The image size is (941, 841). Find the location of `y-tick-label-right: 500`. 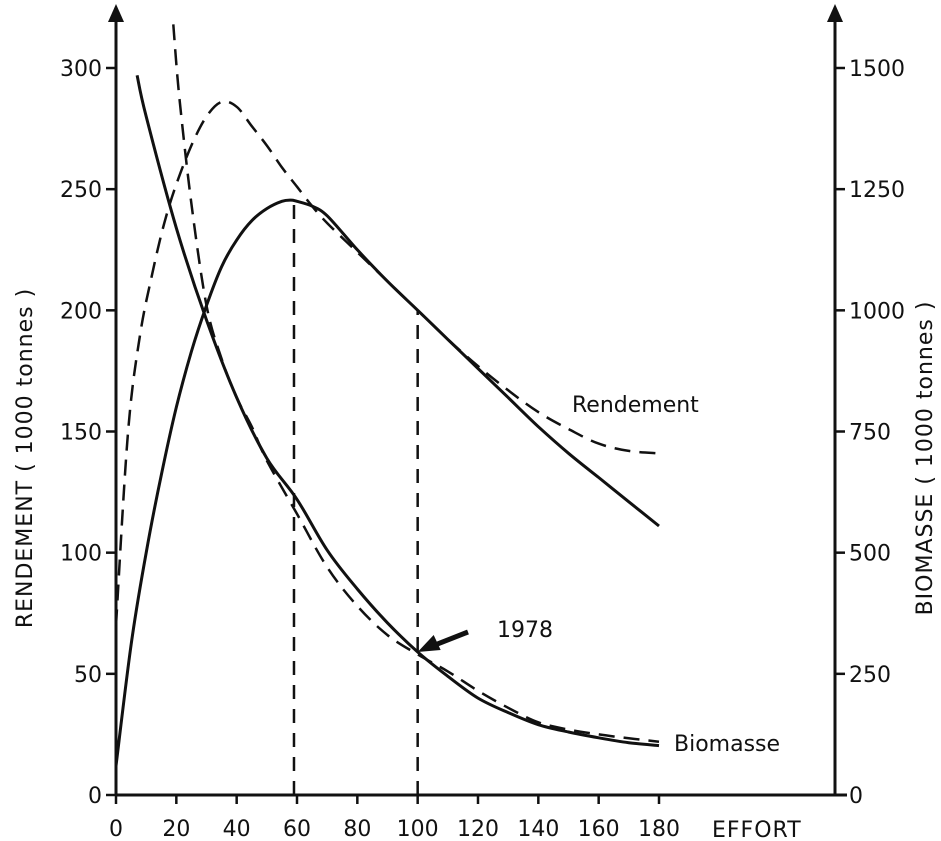

y-tick-label-right: 500 is located at coordinates (870, 554).